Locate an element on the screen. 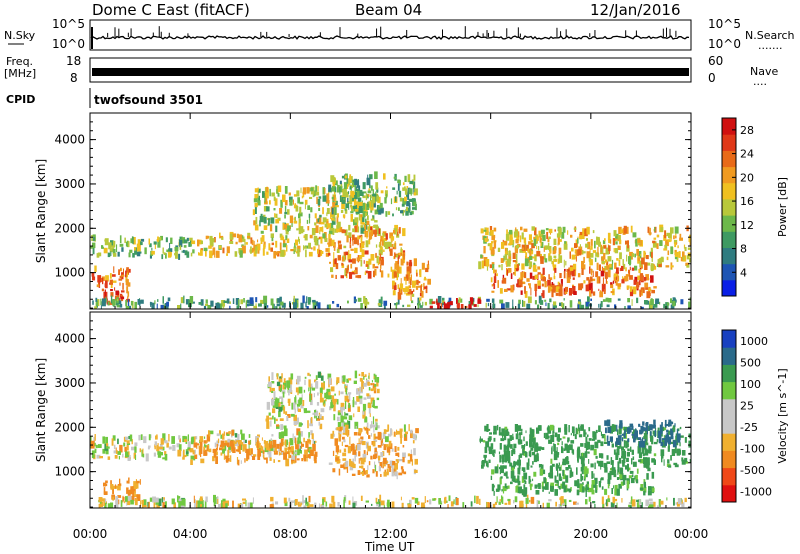  x-tick-label: 00:00 is located at coordinates (691, 534).